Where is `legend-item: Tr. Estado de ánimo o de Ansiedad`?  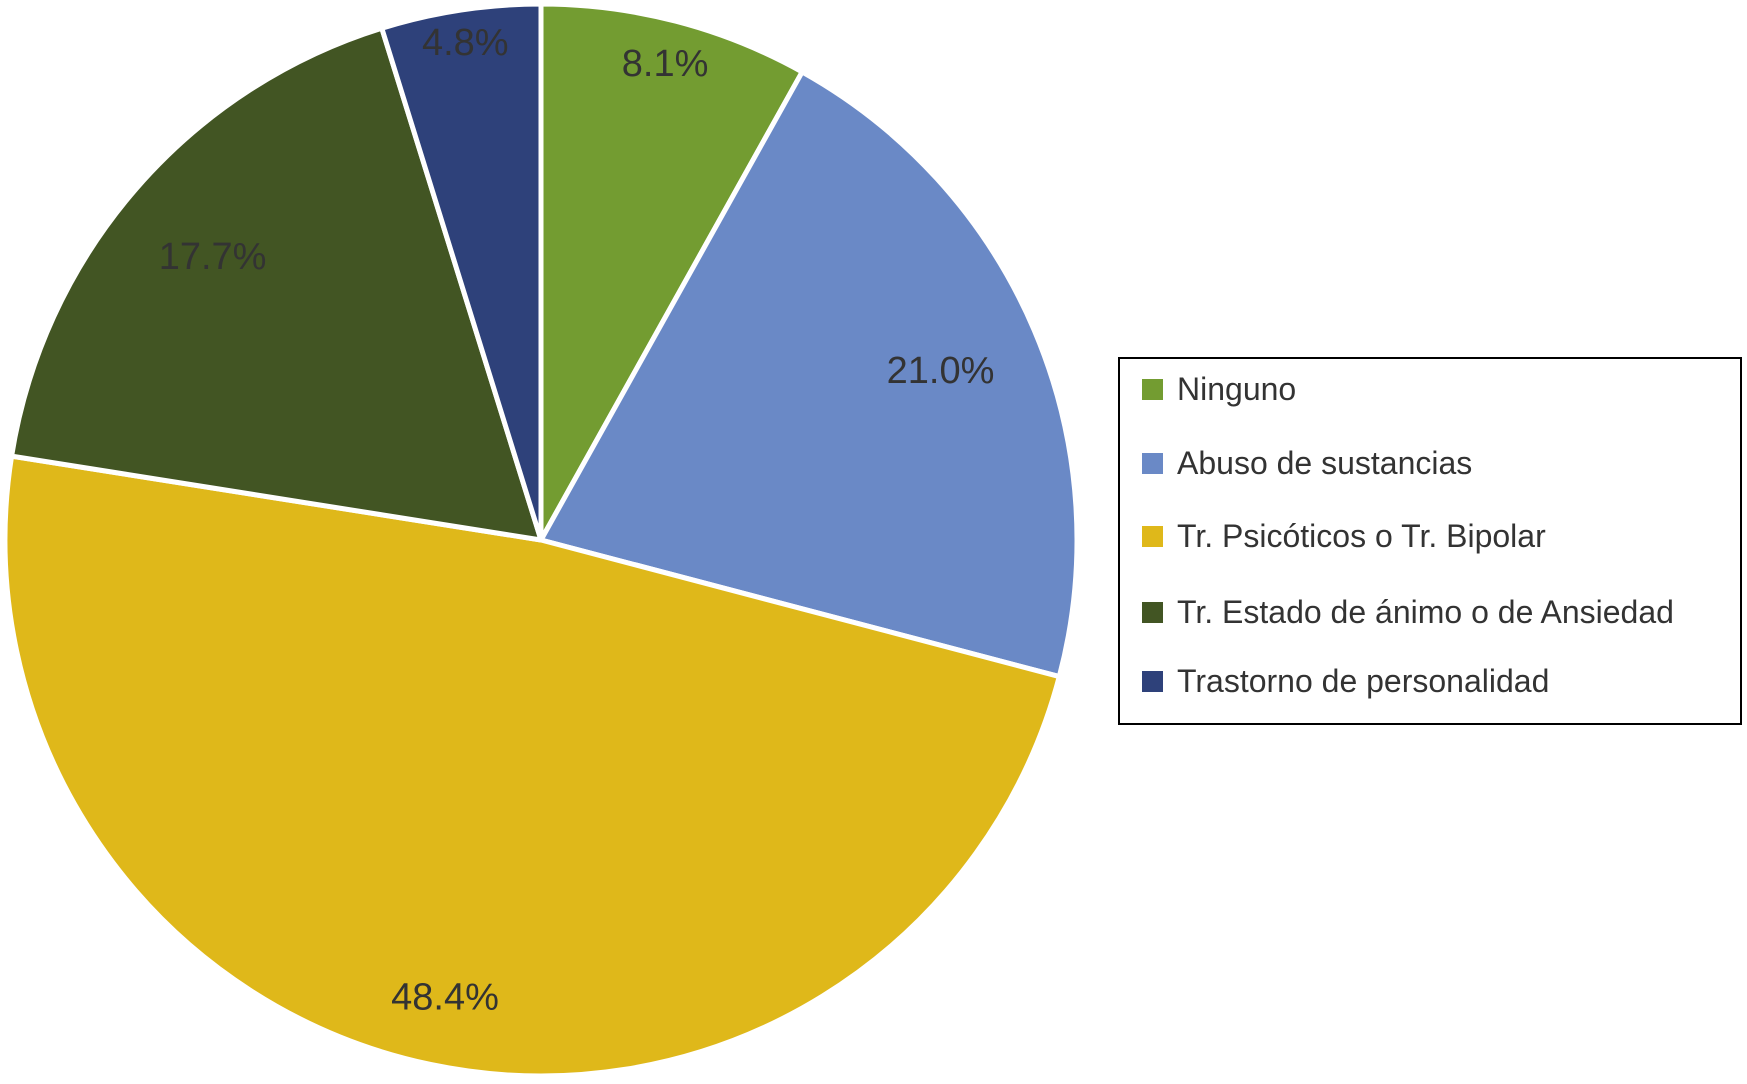 legend-item: Tr. Estado de ánimo o de Ansiedad is located at coordinates (1408, 612).